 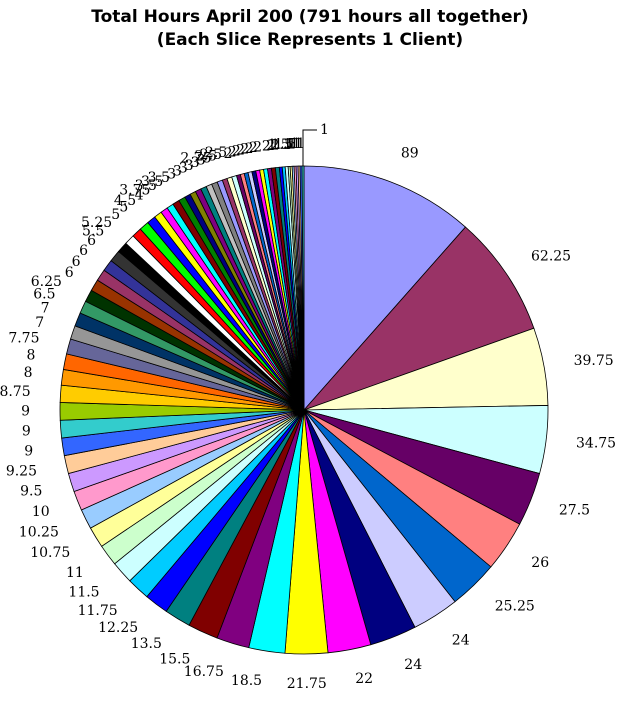 What do you see at coordinates (31, 492) in the screenshot?
I see `slice-label: 9.5` at bounding box center [31, 492].